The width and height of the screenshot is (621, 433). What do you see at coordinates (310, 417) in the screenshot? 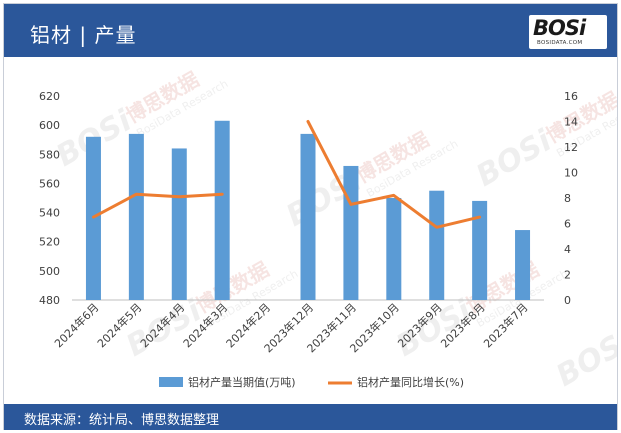
I see `footer-bar: 数据来源：统计局、博思数据整理` at bounding box center [310, 417].